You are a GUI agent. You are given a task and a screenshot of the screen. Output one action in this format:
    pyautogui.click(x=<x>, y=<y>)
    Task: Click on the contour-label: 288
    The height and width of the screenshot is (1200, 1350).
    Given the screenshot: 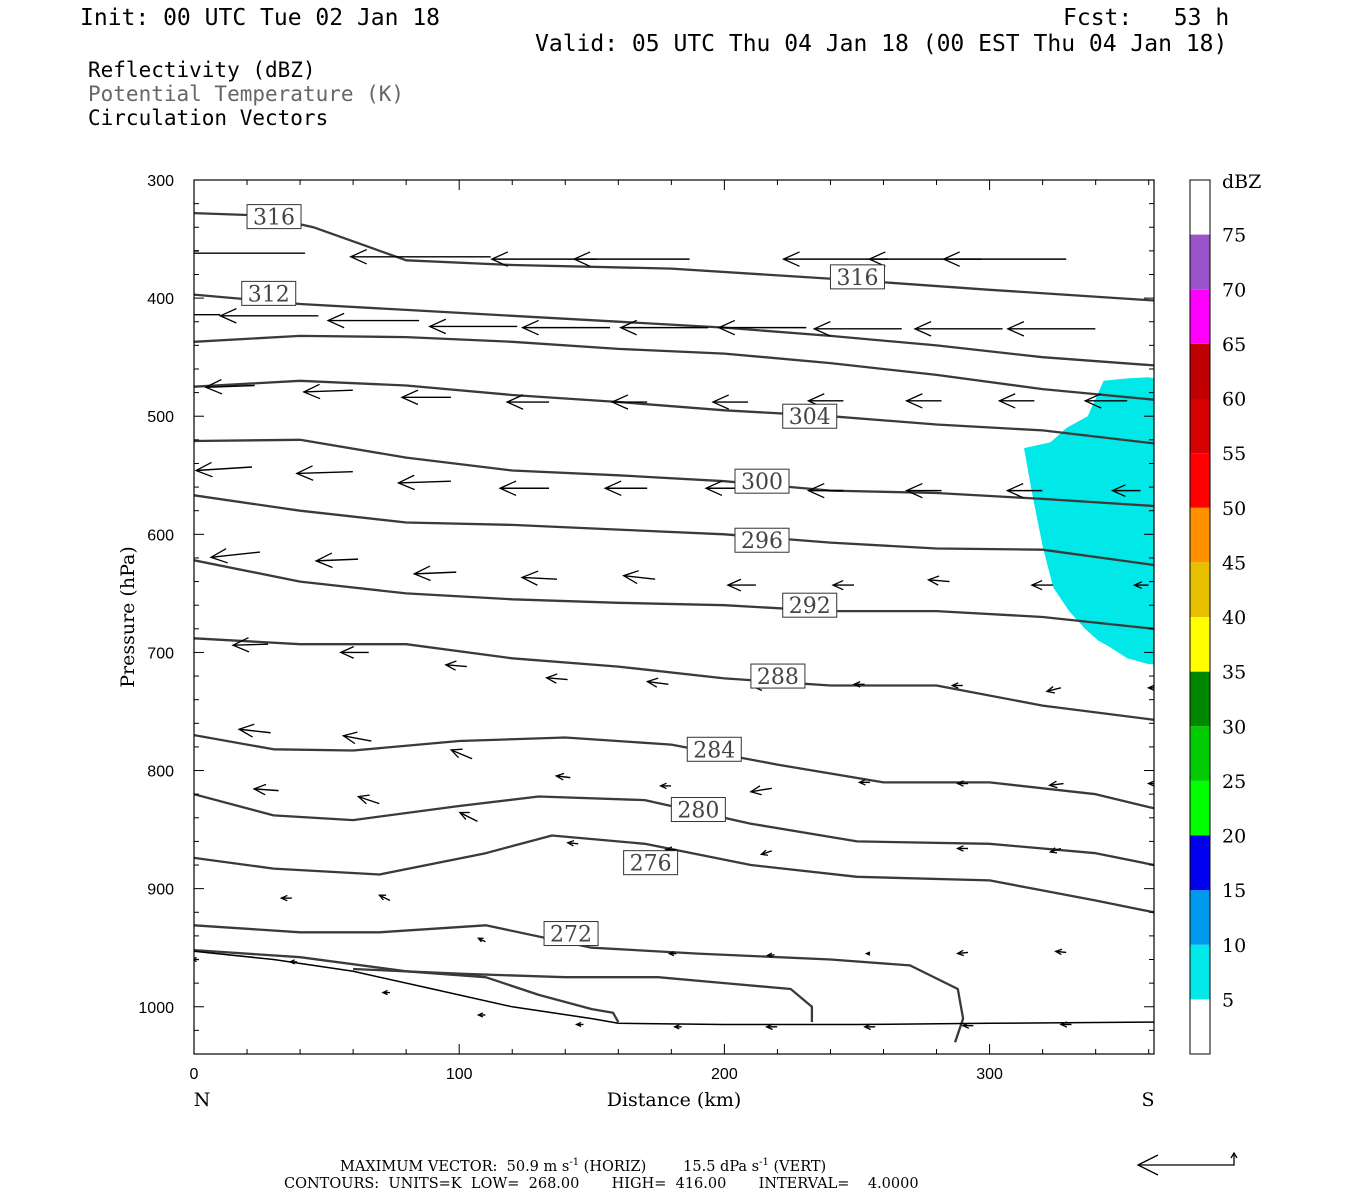 What is the action you would take?
    pyautogui.click(x=778, y=677)
    